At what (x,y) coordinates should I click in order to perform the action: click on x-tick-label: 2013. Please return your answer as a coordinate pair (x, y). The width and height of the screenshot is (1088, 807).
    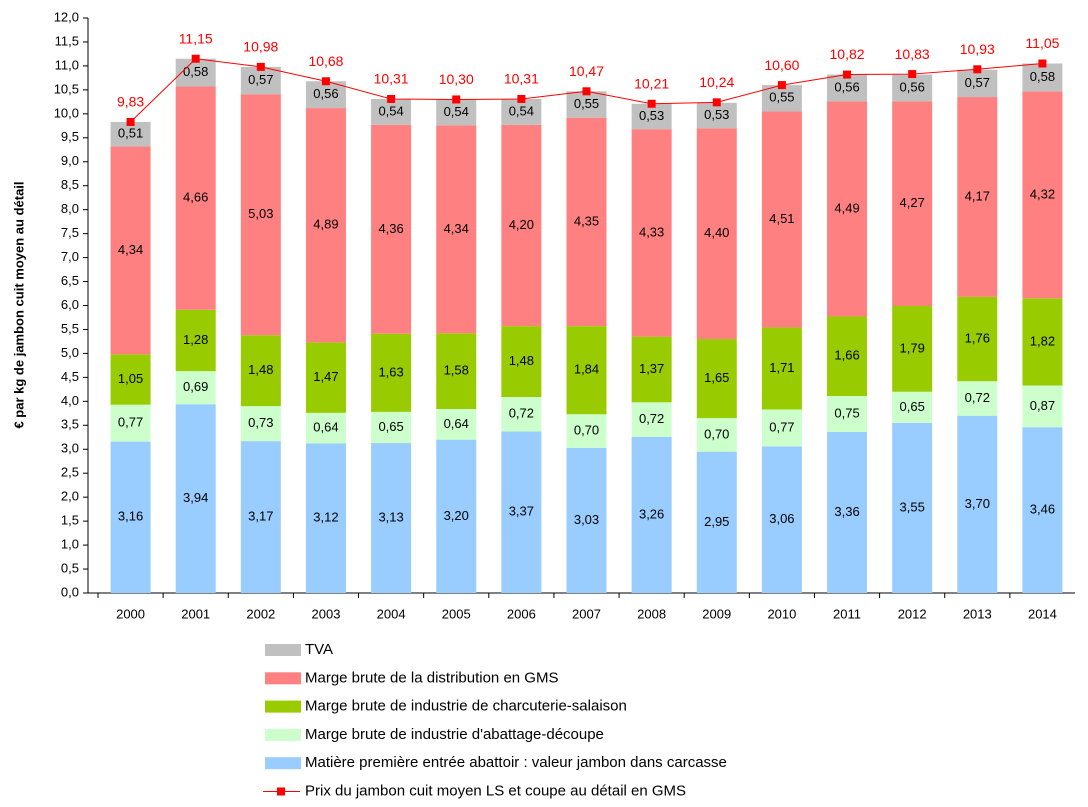
    Looking at the image, I should click on (977, 613).